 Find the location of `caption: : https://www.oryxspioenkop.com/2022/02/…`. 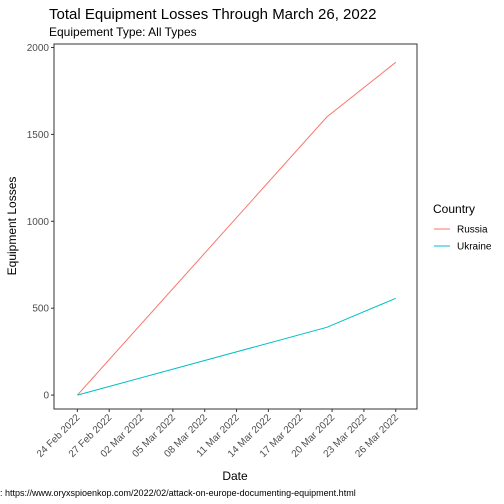

caption: : https://www.oryxspioenkop.com/2022/02/… is located at coordinates (178, 493).